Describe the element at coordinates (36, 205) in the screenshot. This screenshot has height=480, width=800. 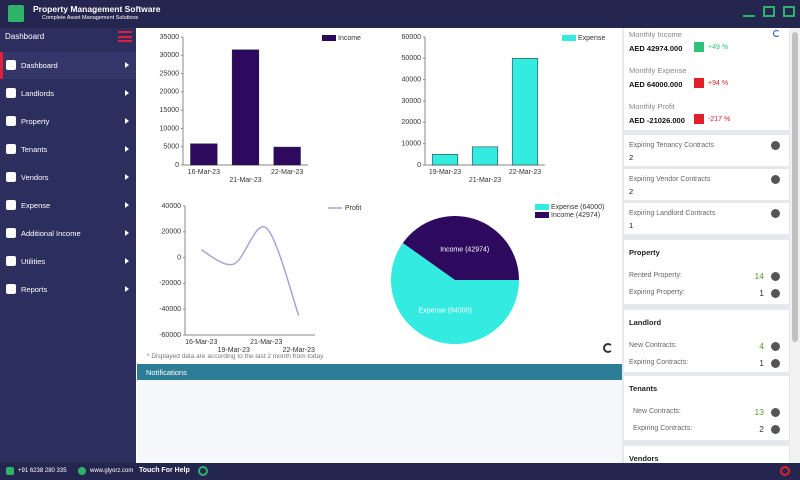
I see `menu-item: Expense` at that location.